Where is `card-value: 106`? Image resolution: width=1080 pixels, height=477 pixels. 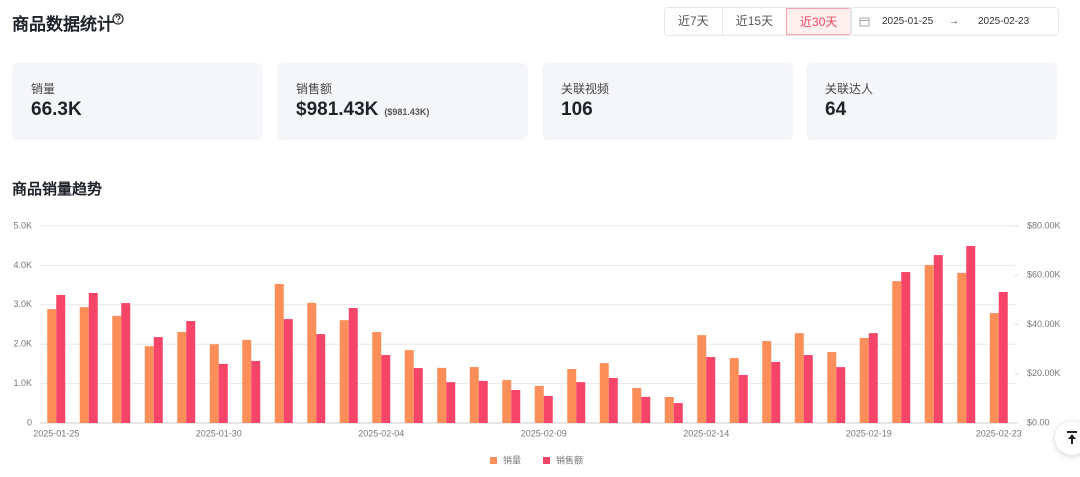
card-value: 106 is located at coordinates (577, 109).